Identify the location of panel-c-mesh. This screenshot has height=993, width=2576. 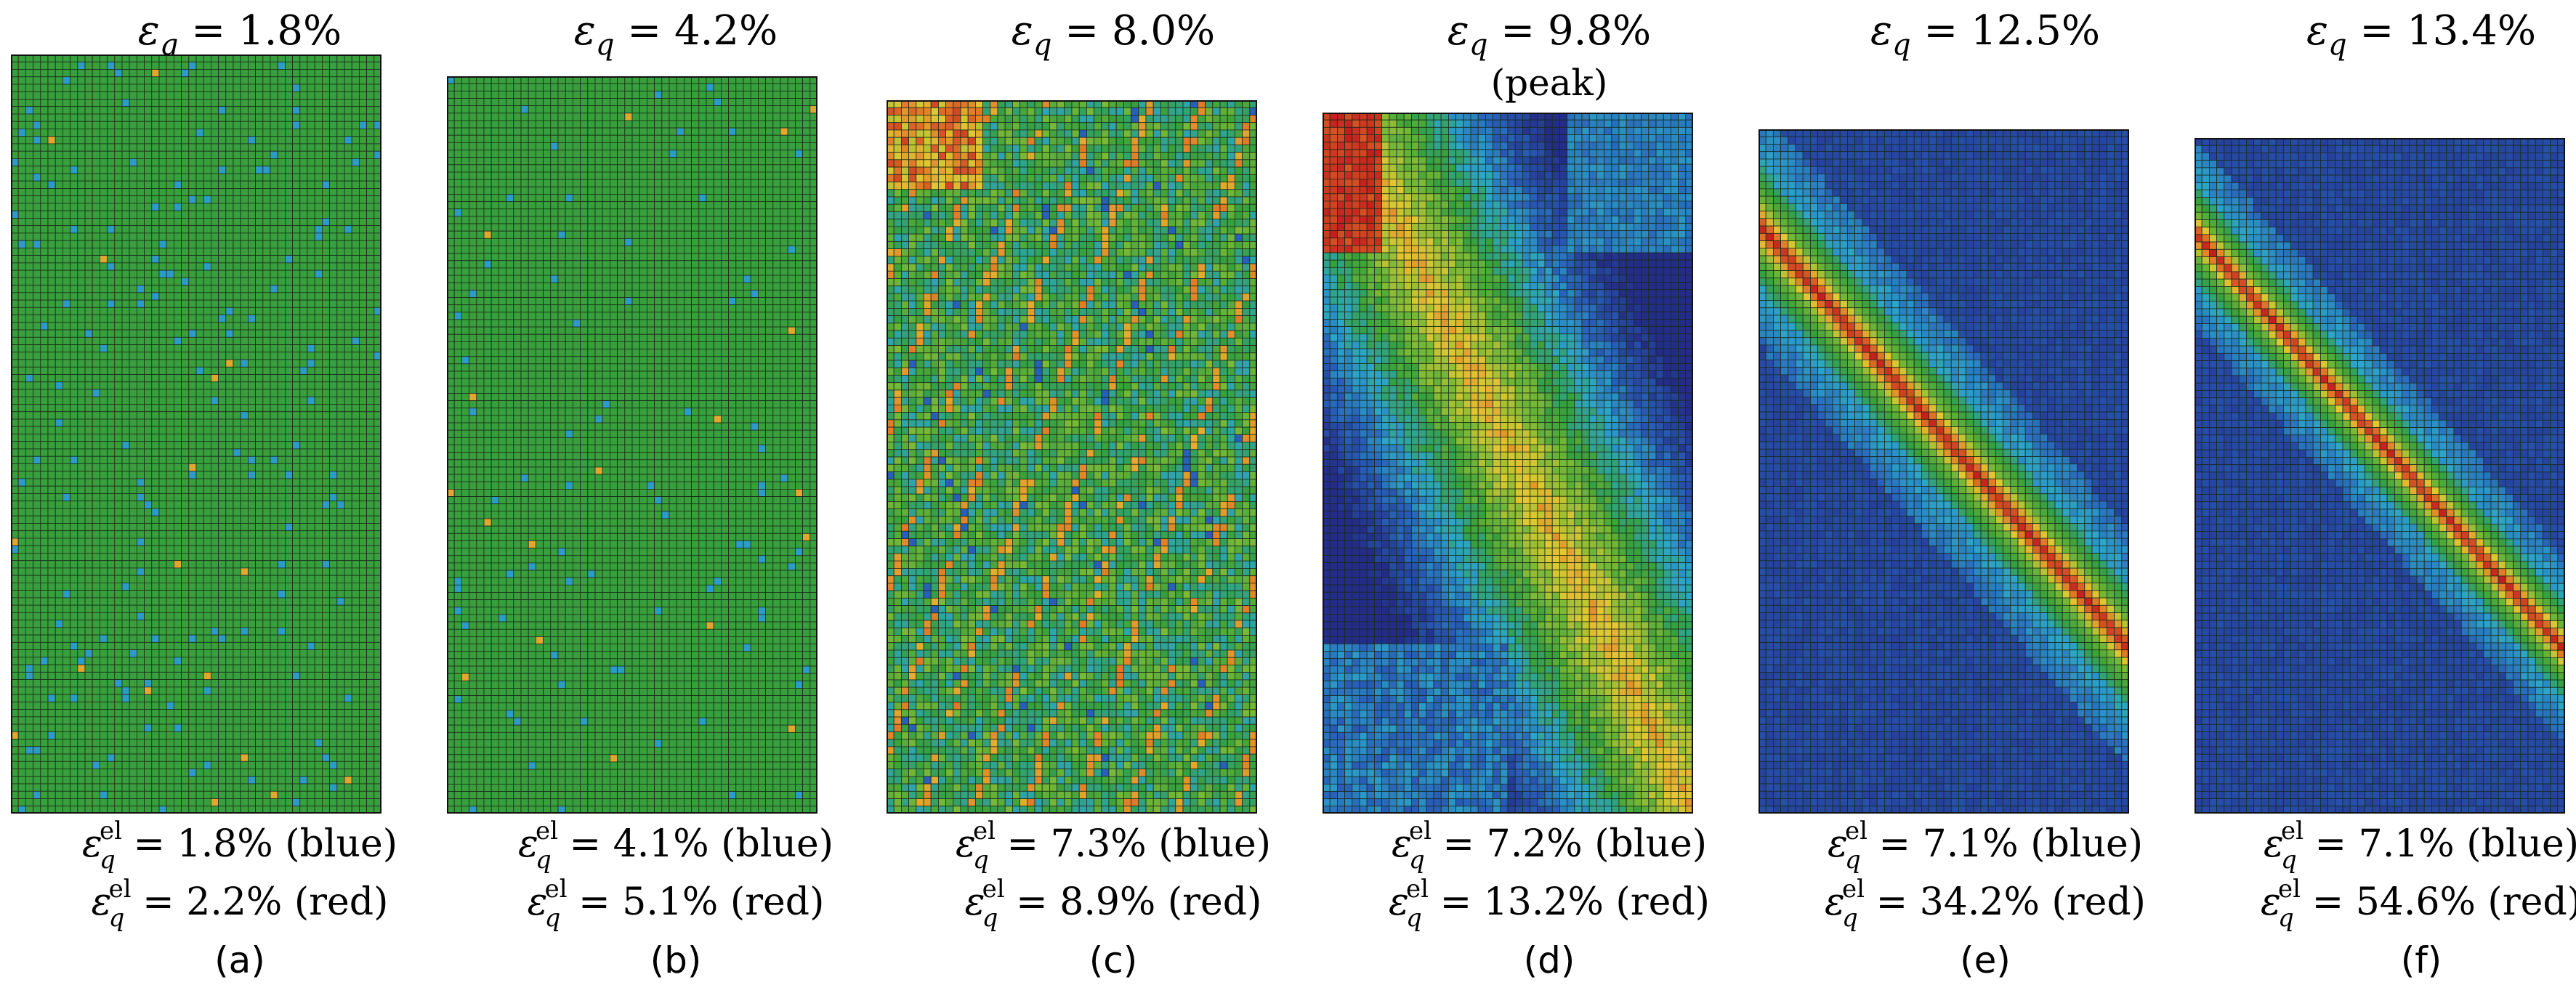
(1072, 457).